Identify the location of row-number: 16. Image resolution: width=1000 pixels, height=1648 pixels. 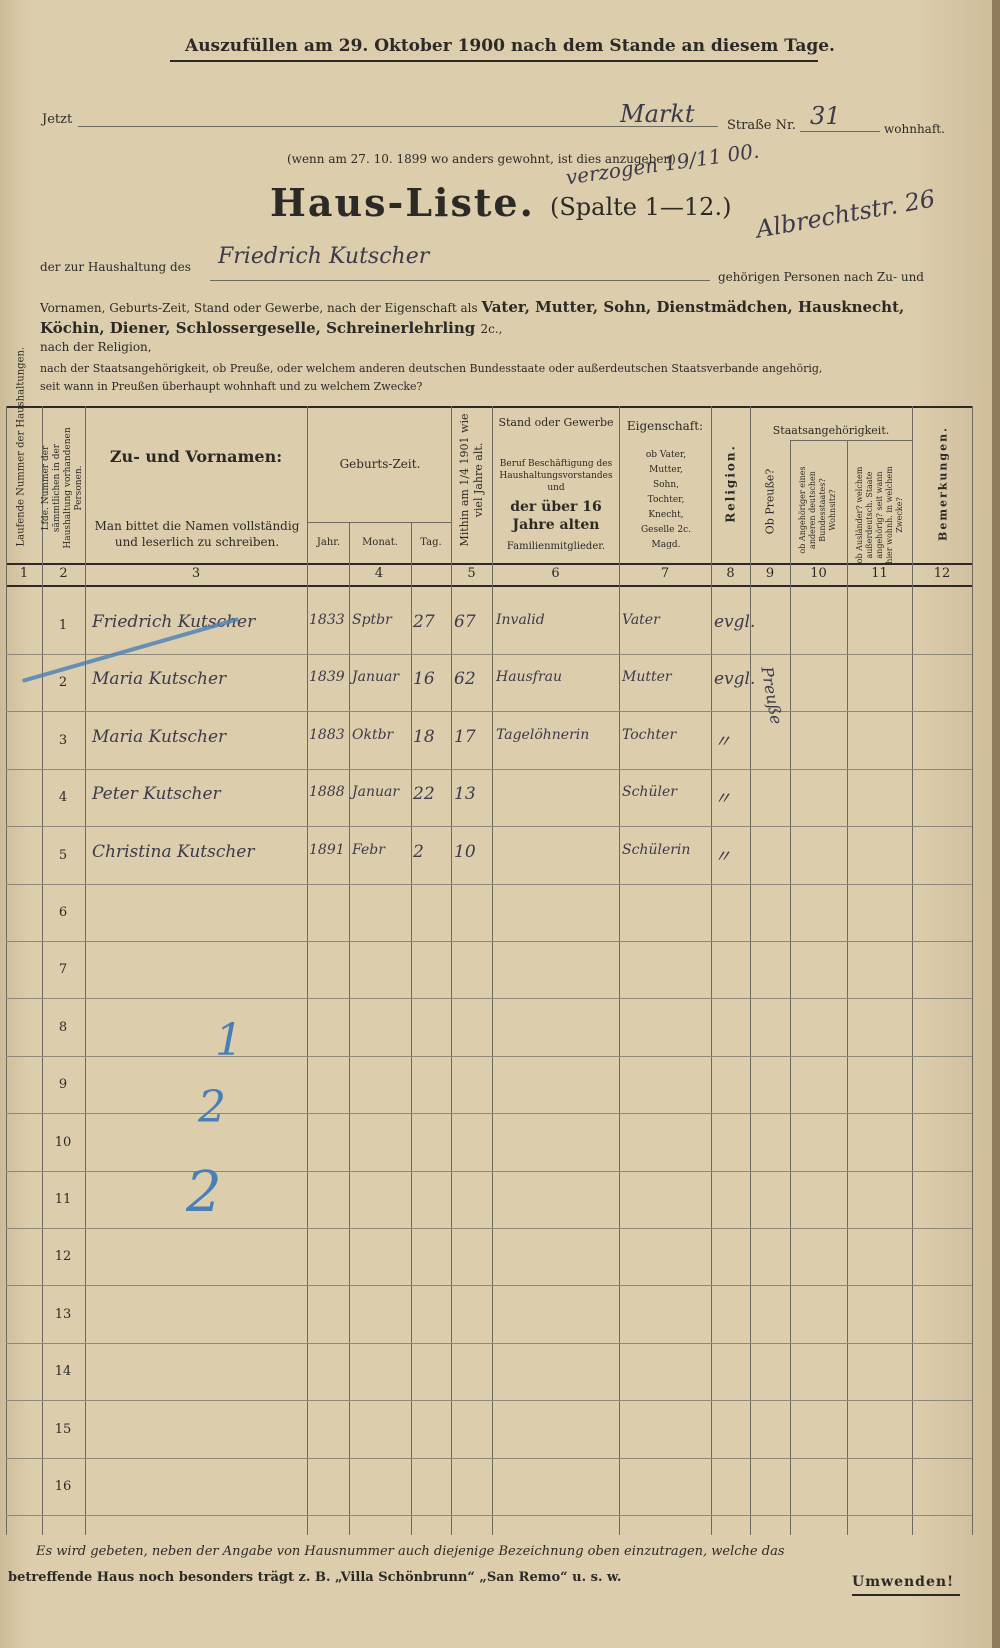
(63, 1486).